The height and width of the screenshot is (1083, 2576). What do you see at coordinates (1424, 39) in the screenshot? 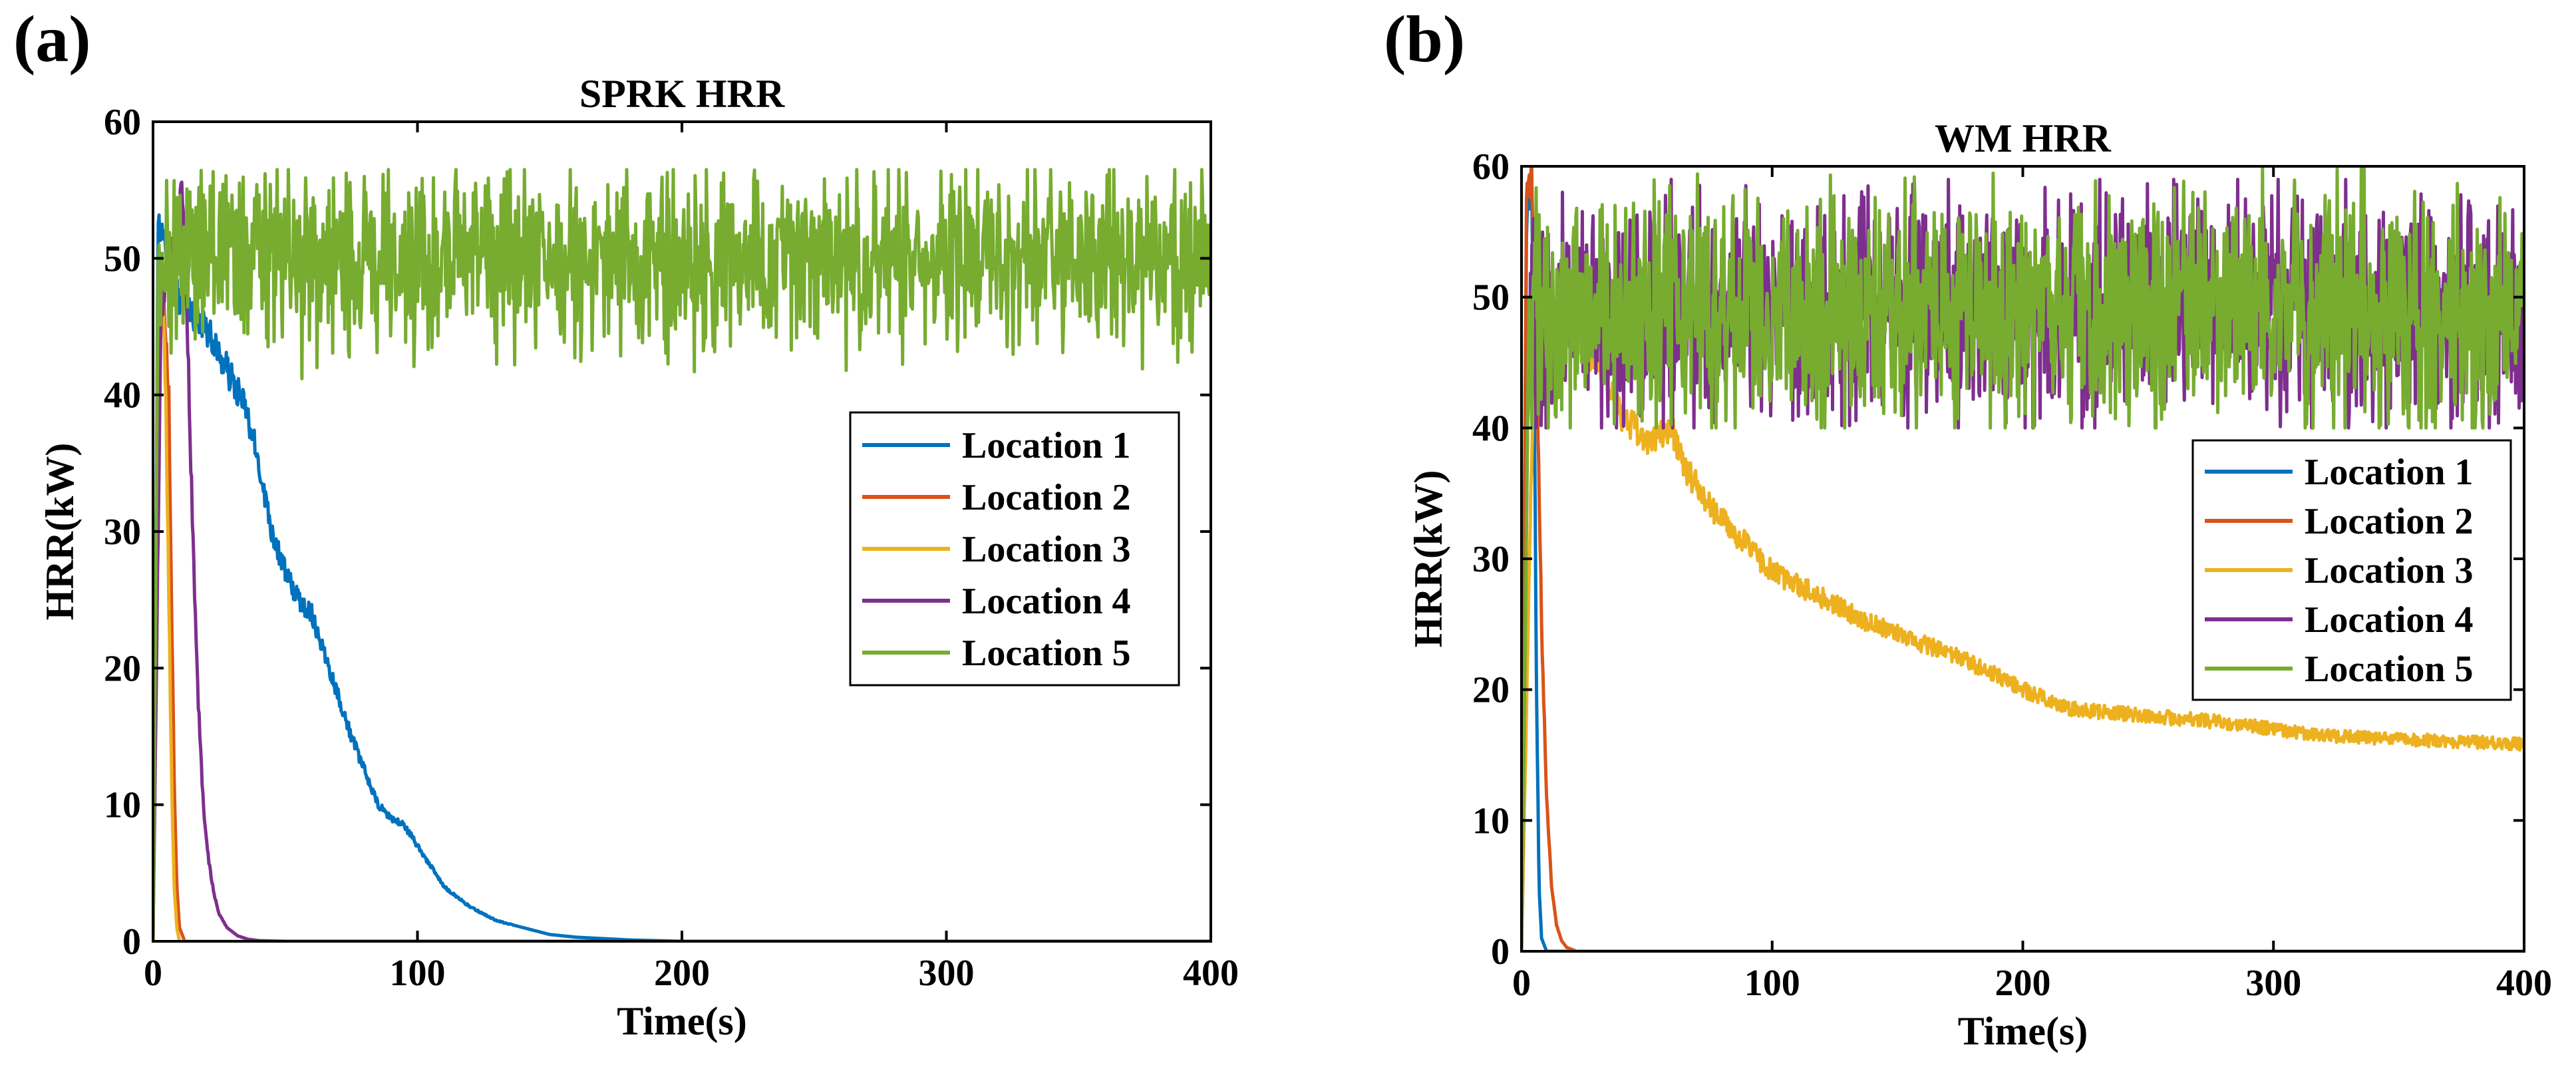
I see `panel-label-b: (b)` at bounding box center [1424, 39].